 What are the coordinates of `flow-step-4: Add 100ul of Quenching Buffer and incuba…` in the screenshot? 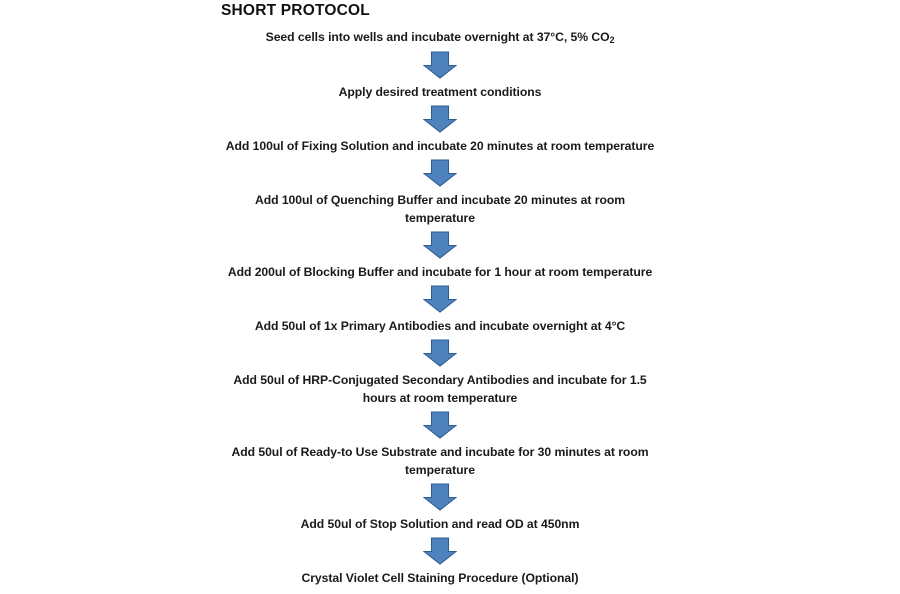 It's located at (440, 209).